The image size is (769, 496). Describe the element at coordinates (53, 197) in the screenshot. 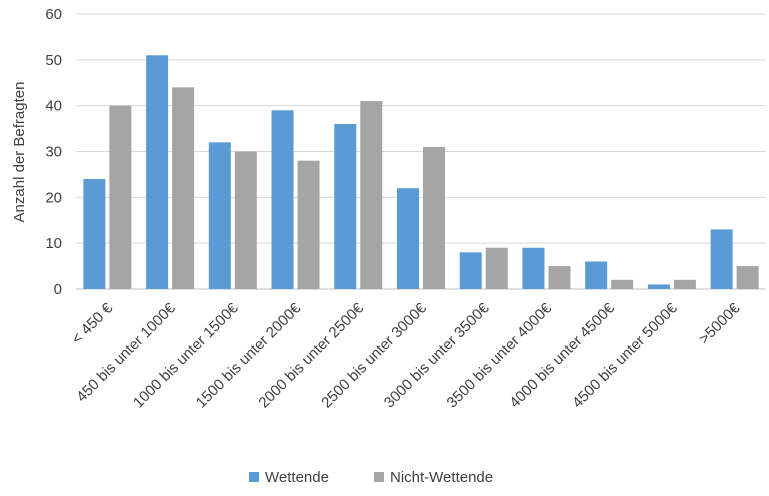

I see `y-tick-label: 20` at that location.